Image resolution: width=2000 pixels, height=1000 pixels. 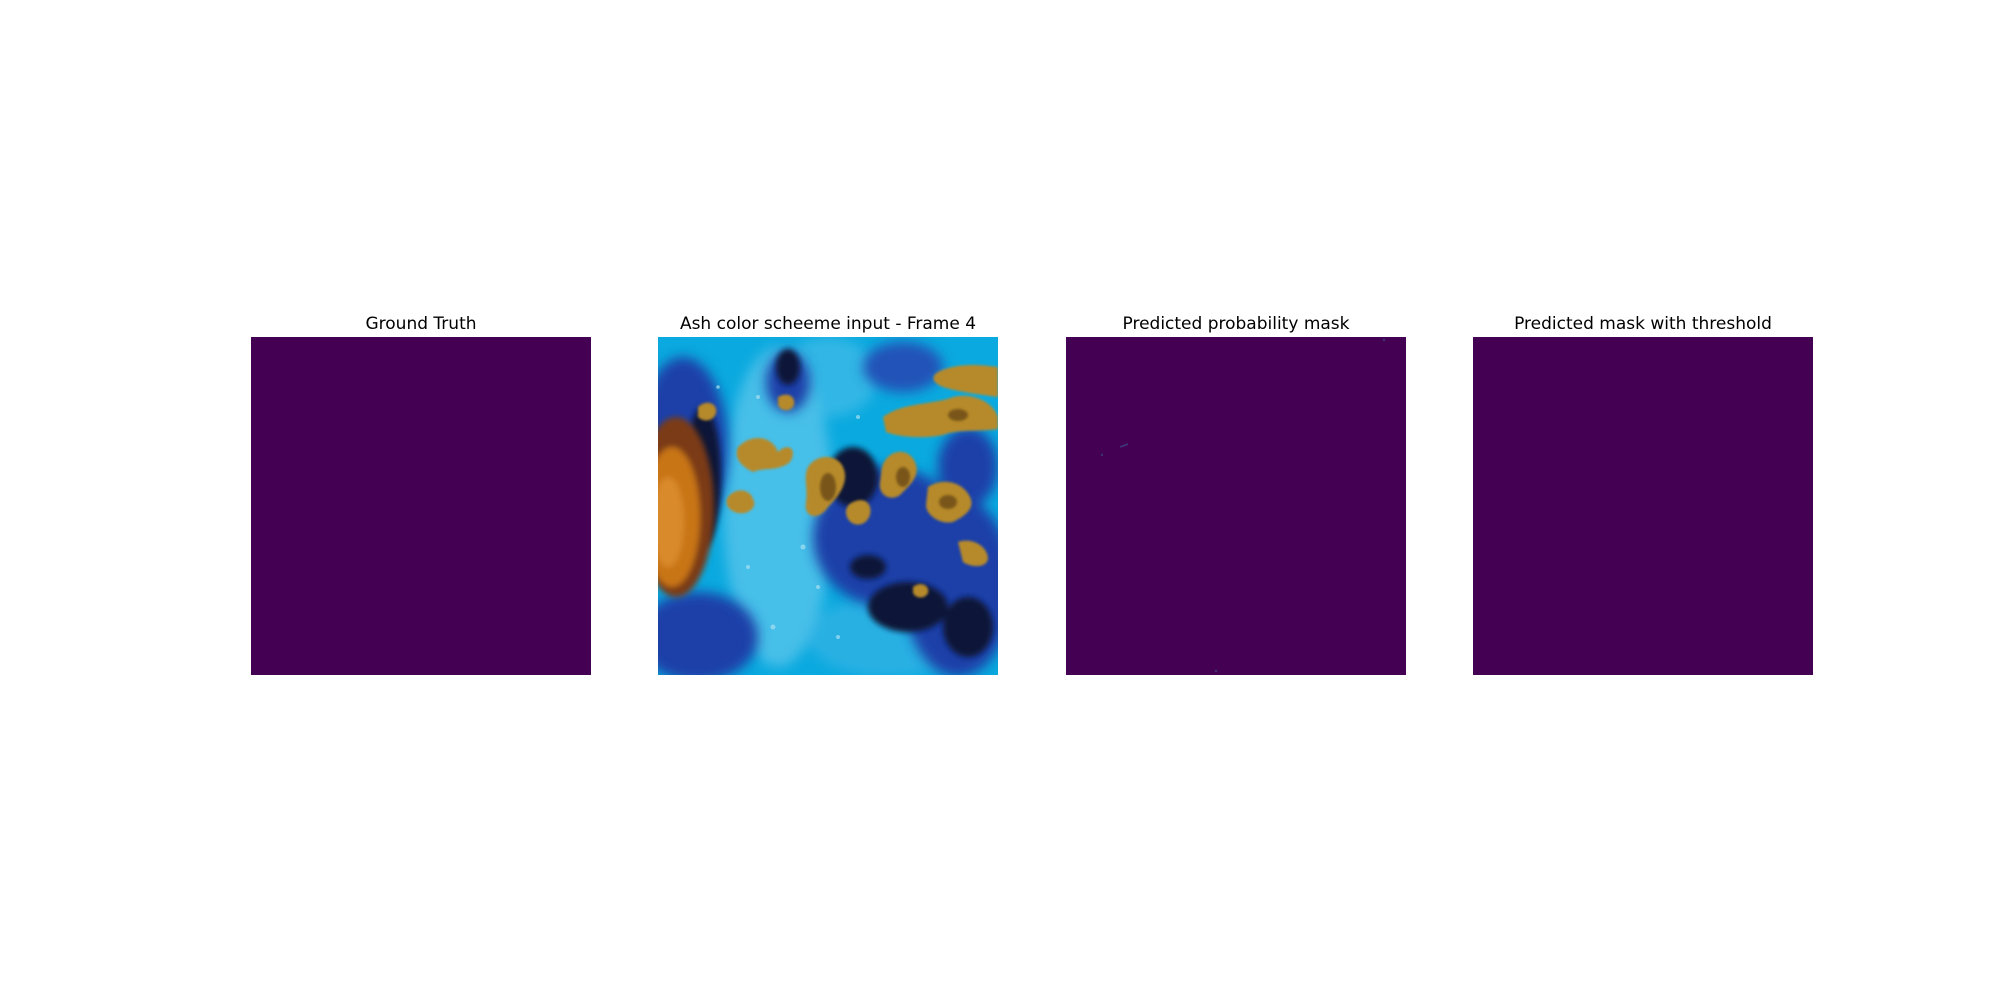 I want to click on threshold-mask-title: Predicted mask with threshold, so click(x=1643, y=324).